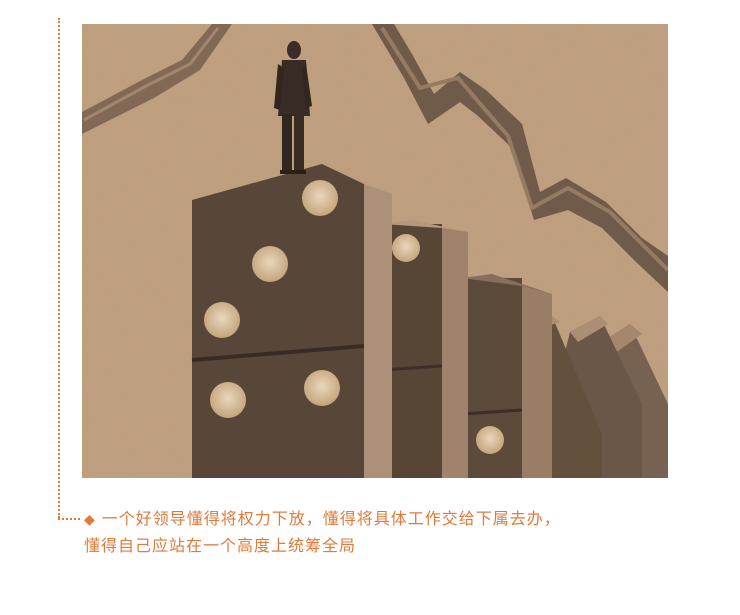 Image resolution: width=740 pixels, height=615 pixels. I want to click on caption-text-line-1: 一个好领导懂得将权力下放，懂得将具体工作交给下属去办，, so click(331, 518).